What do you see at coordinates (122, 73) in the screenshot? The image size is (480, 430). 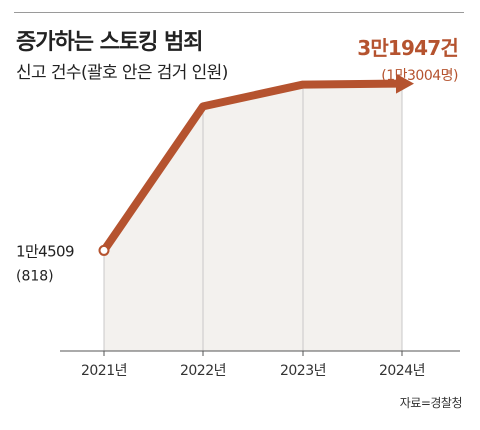 I see `chart-subtitle: 신고 건수(괄호 안은 검거 인원)` at bounding box center [122, 73].